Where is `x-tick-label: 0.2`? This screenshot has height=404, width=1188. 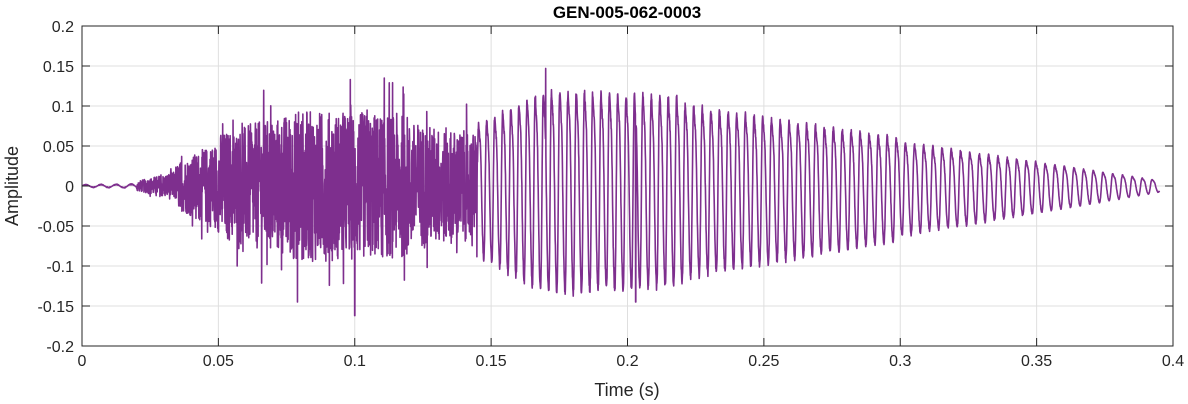
x-tick-label: 0.2 is located at coordinates (627, 361).